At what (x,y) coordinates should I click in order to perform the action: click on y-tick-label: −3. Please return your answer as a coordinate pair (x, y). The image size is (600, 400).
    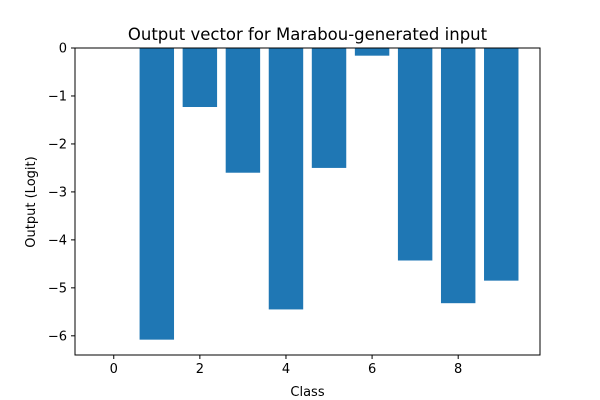
    Looking at the image, I should click on (57, 192).